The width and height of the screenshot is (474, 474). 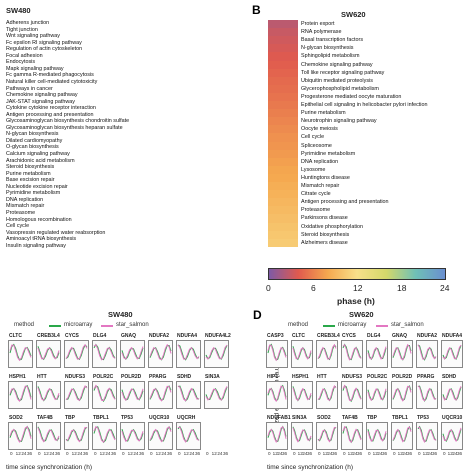 What do you see at coordinates (377, 377) in the screenshot?
I see `mini-plot-title: POLR2C` at bounding box center [377, 377].